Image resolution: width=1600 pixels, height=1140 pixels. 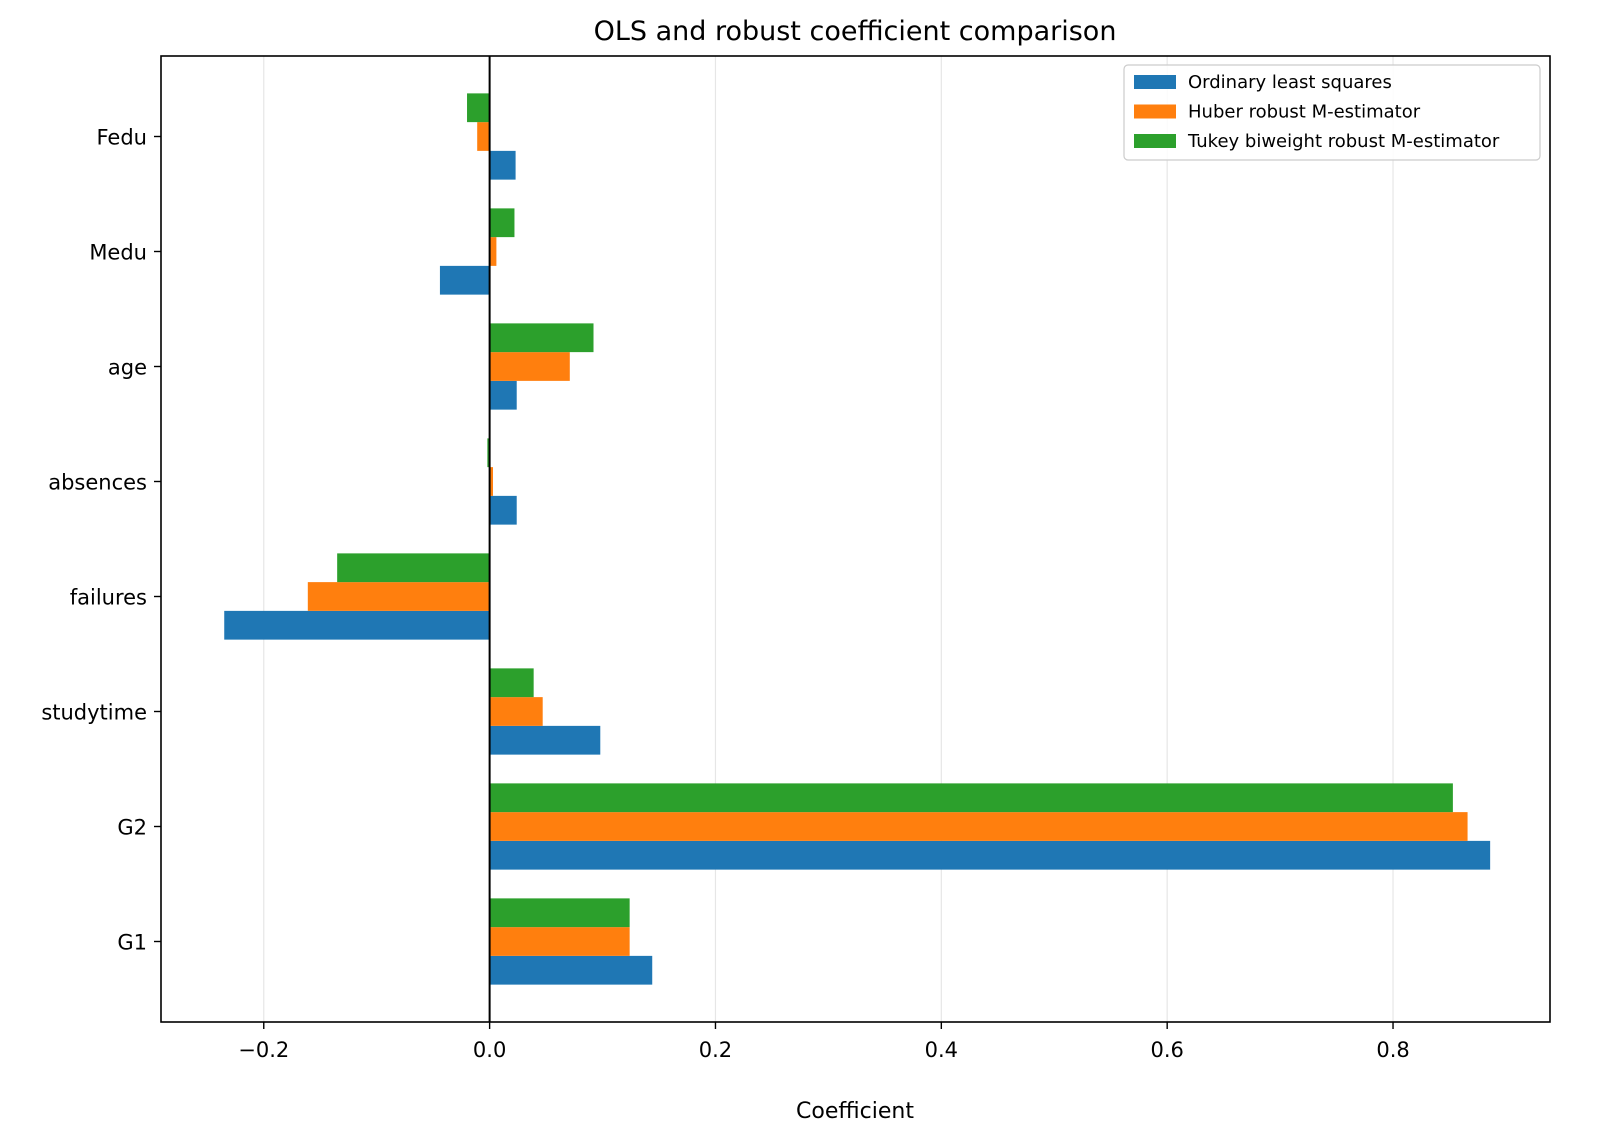 What do you see at coordinates (855, 31) in the screenshot?
I see `chart-title: OLS and robust coefficient comparison` at bounding box center [855, 31].